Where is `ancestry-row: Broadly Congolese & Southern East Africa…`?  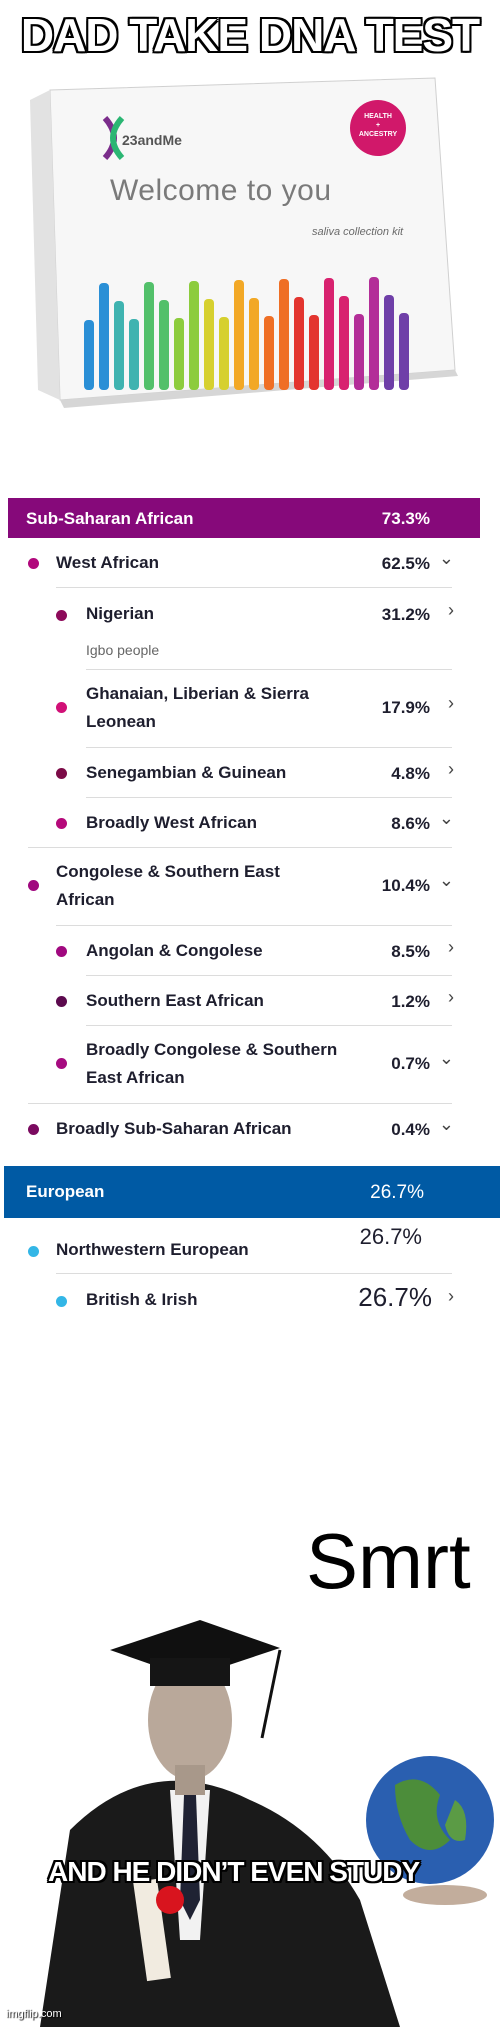 ancestry-row: Broadly Congolese & Southern East Africa… is located at coordinates (240, 1065).